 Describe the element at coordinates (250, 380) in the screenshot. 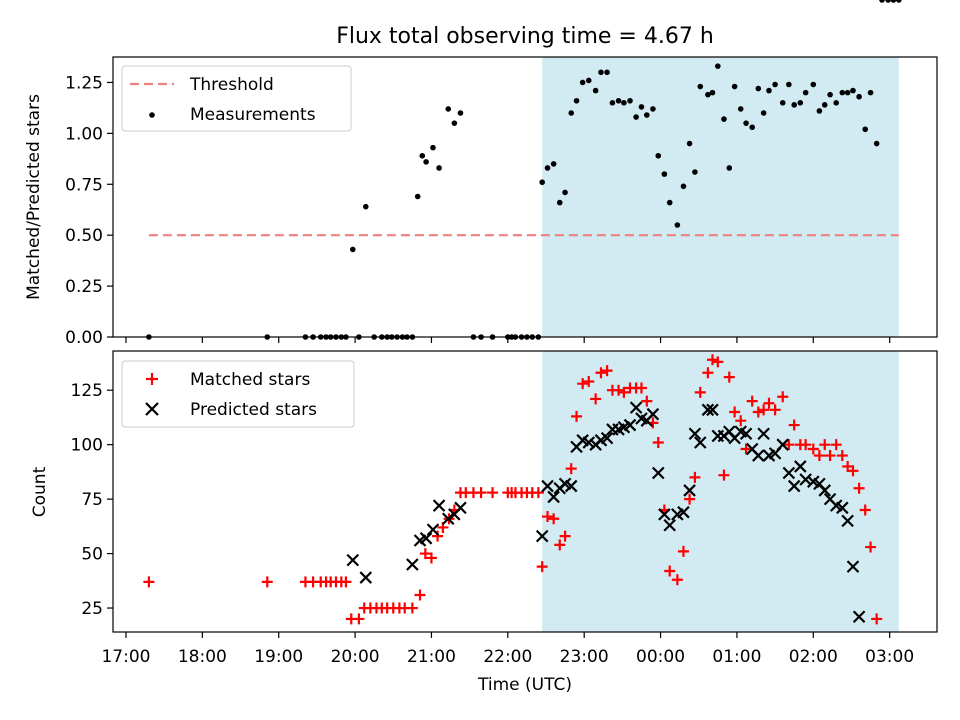

I see `matched-legend-label: Matched stars` at that location.